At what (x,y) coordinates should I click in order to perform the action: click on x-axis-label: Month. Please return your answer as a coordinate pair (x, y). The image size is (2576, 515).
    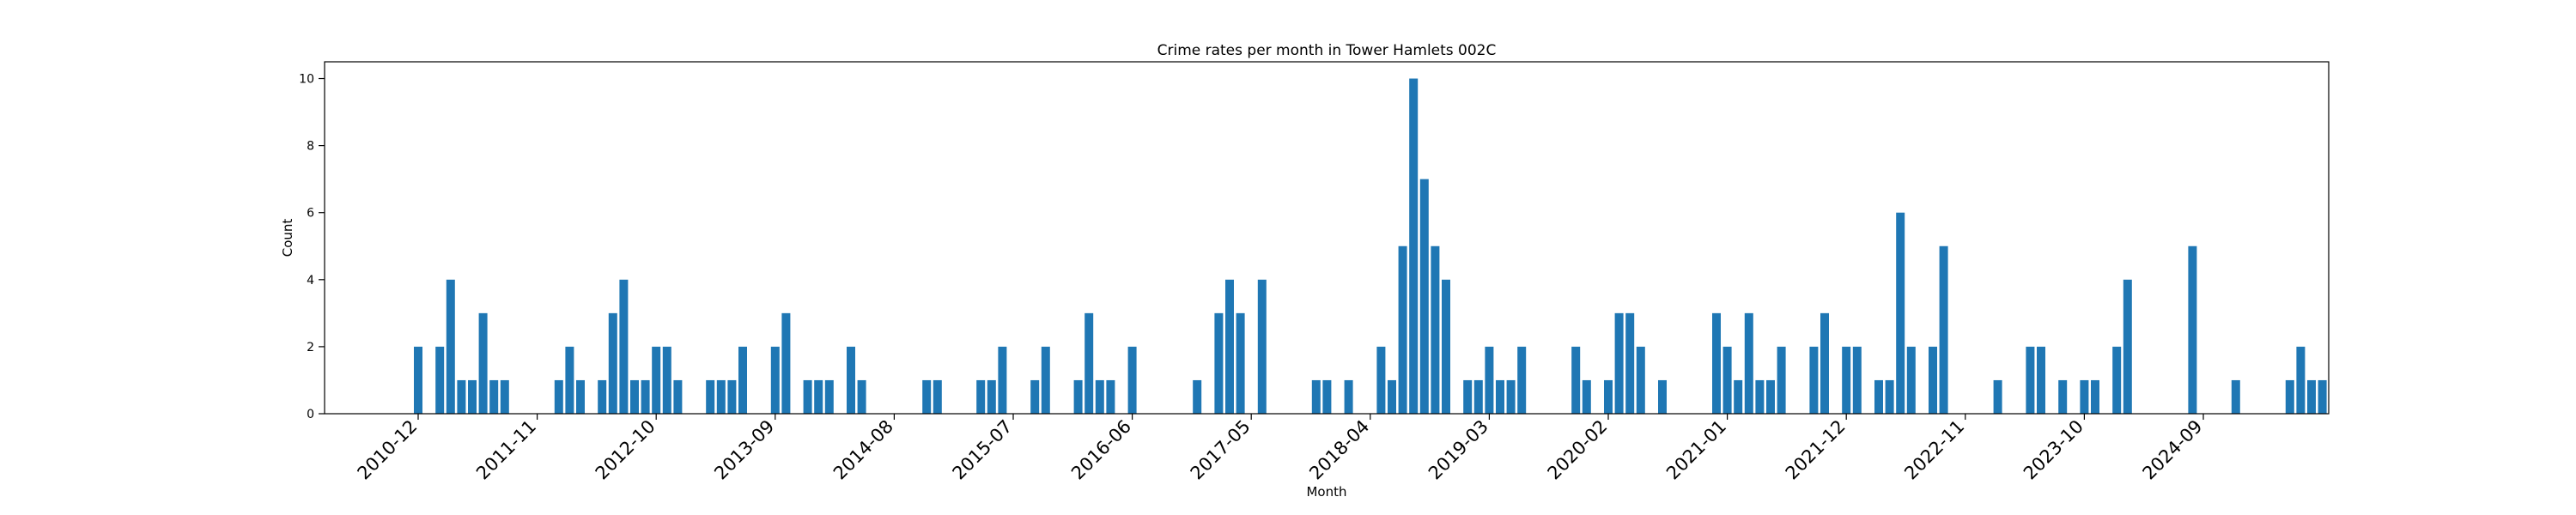
    Looking at the image, I should click on (1326, 492).